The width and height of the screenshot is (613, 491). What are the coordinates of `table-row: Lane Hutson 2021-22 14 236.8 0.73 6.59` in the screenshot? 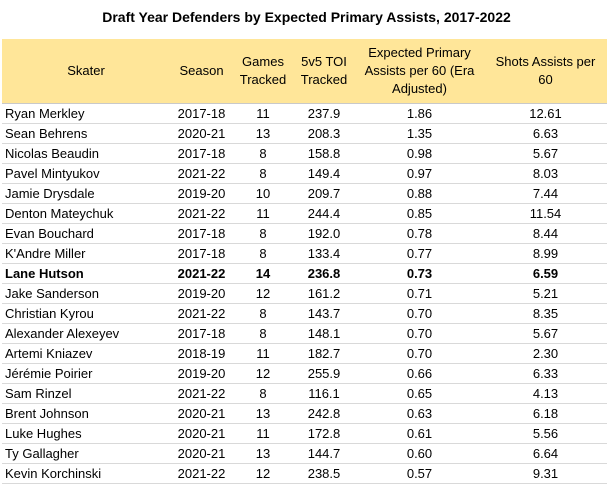 It's located at (304, 273).